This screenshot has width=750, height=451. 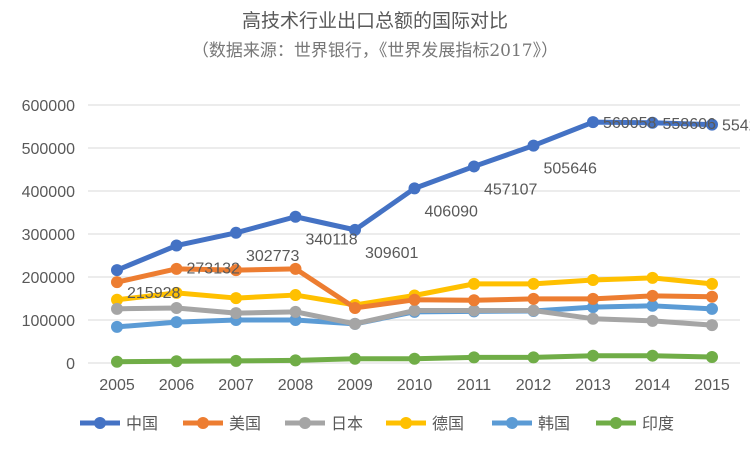 What do you see at coordinates (374, 21) in the screenshot?
I see `chart-title: 高技术行业出口总额的国际对比` at bounding box center [374, 21].